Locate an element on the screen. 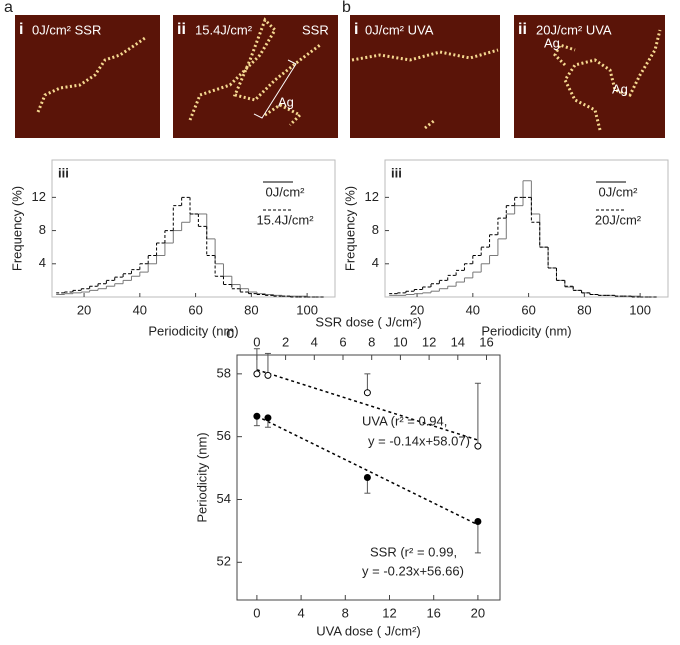 This screenshot has width=680, height=645. y-tick-label: 54 is located at coordinates (224, 498).